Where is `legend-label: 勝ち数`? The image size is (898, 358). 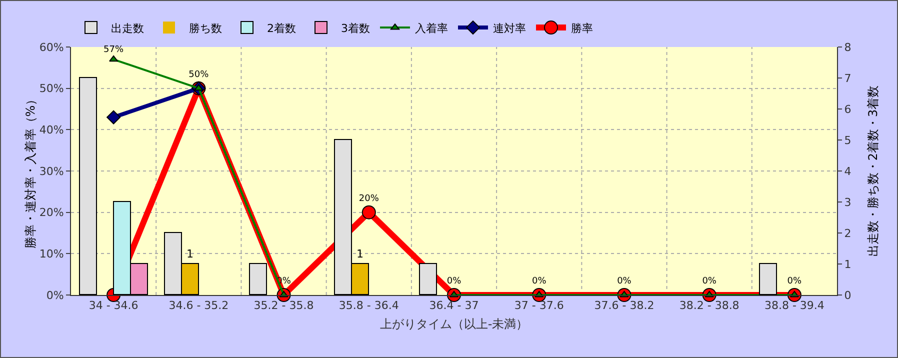 legend-label: 勝ち数 is located at coordinates (205, 28).